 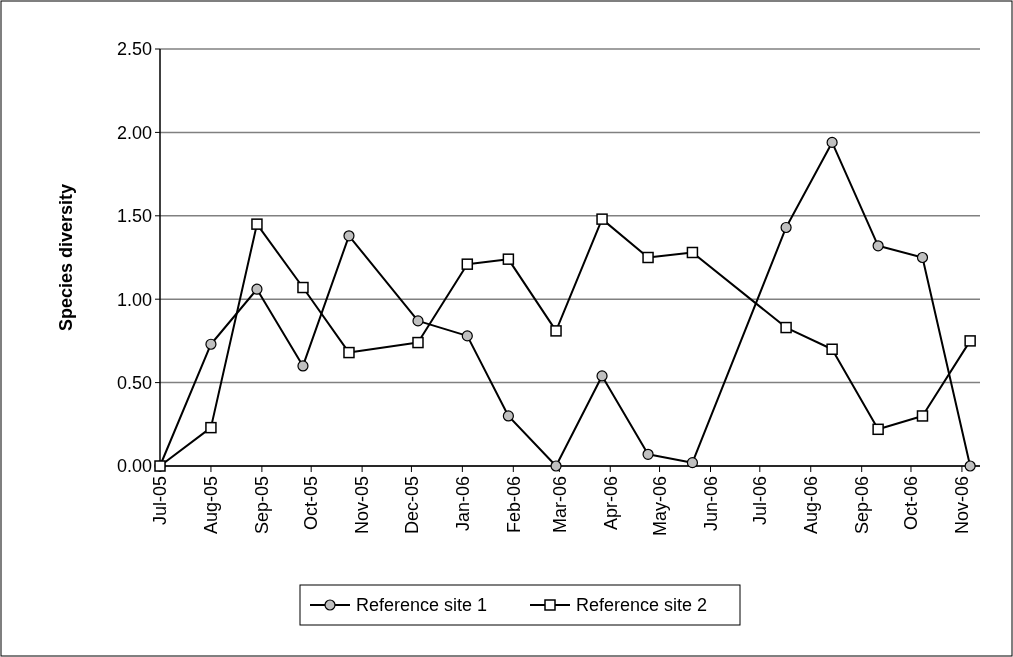 I want to click on x-tick-label: Feb-06, so click(x=513, y=505).